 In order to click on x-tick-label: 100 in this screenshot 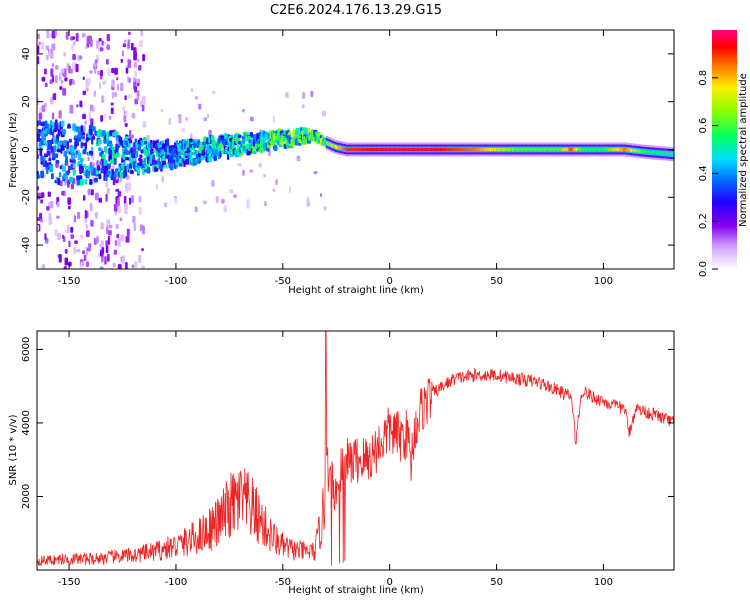, I will do `click(603, 281)`.